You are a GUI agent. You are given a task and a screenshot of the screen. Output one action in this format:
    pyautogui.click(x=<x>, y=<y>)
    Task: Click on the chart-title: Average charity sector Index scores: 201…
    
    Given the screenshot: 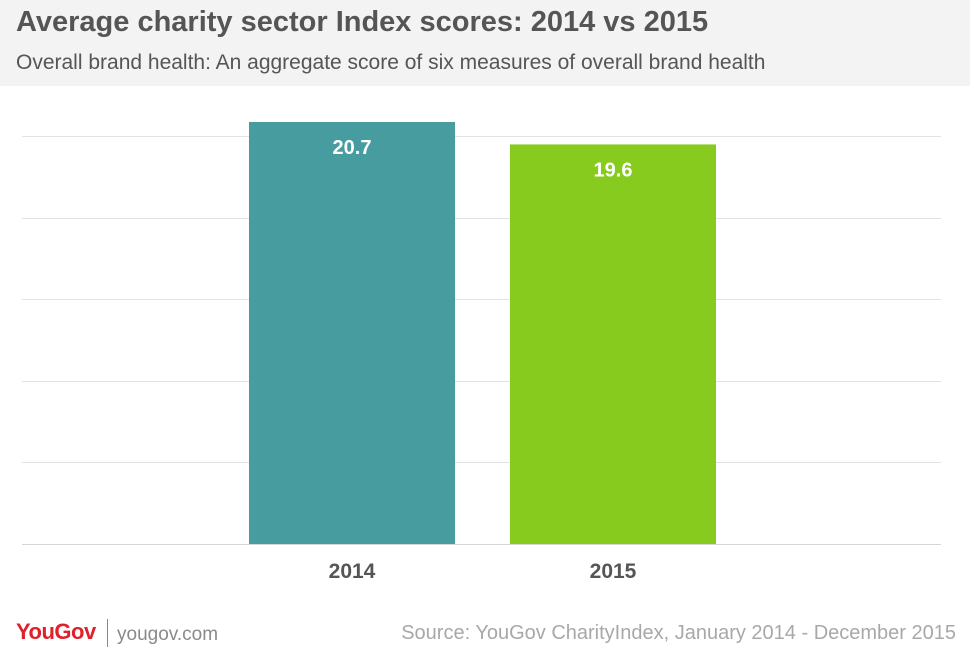 What is the action you would take?
    pyautogui.click(x=362, y=22)
    